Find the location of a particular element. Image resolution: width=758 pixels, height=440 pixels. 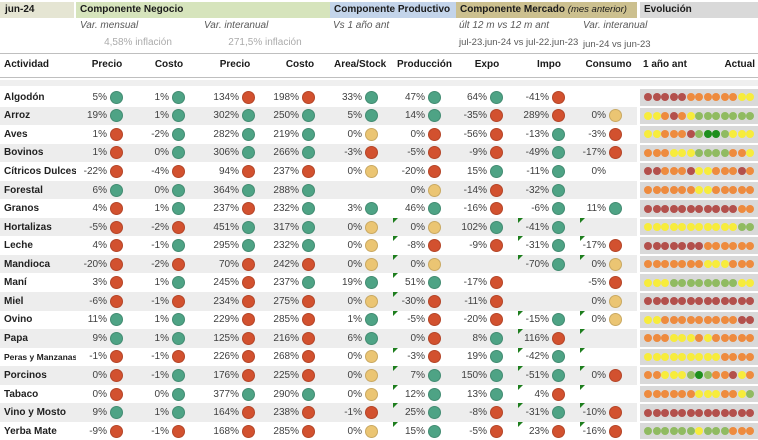

produccion-cell: -20% is located at coordinates (424, 171).